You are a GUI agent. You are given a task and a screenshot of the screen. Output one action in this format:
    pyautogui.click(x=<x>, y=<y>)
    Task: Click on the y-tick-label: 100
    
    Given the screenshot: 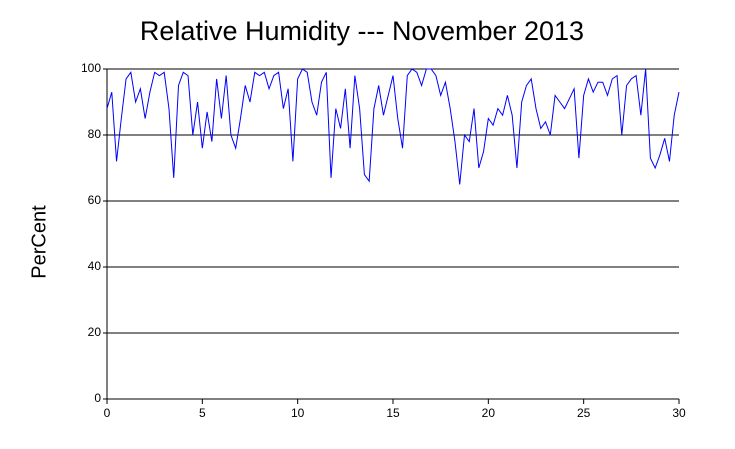 What is the action you would take?
    pyautogui.click(x=91, y=68)
    